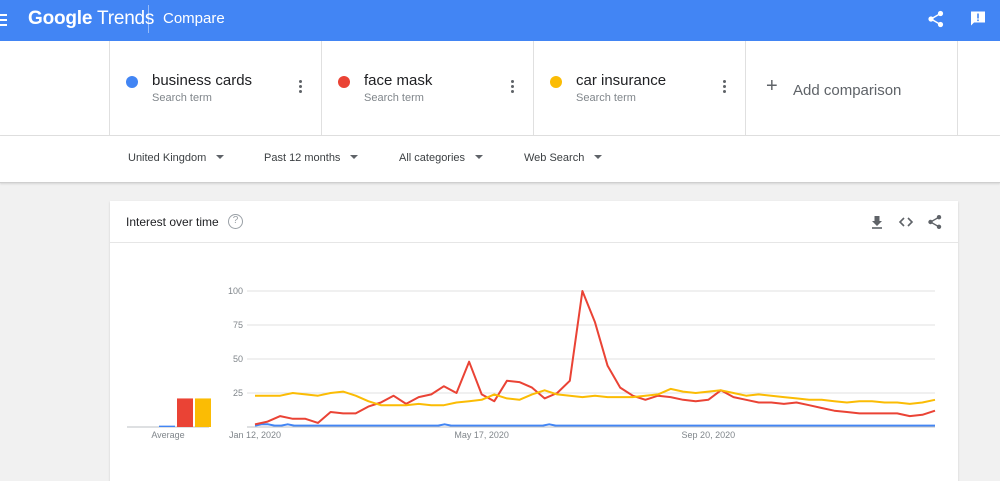  Describe the element at coordinates (906, 222) in the screenshot. I see `embed-icon` at that location.